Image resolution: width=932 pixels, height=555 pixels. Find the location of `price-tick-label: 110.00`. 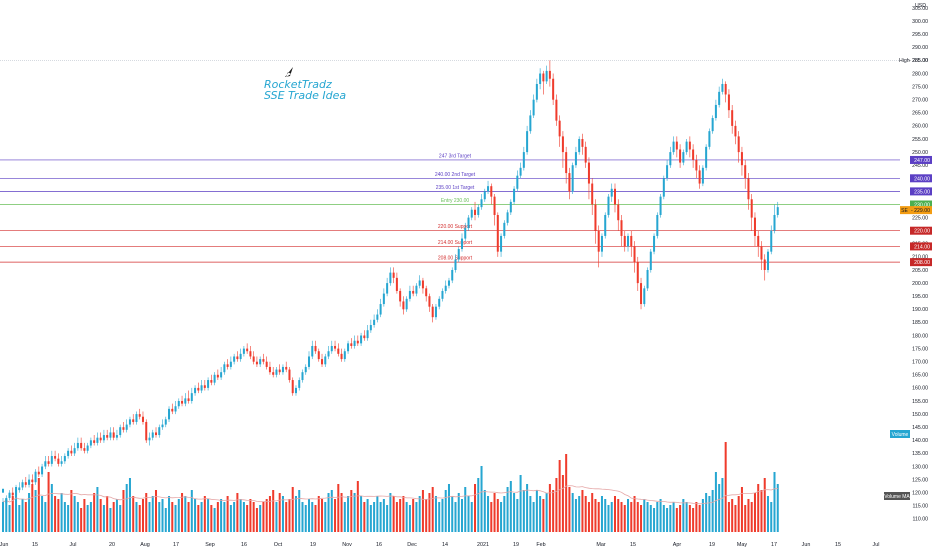

price-tick-label: 110.00 is located at coordinates (921, 520).